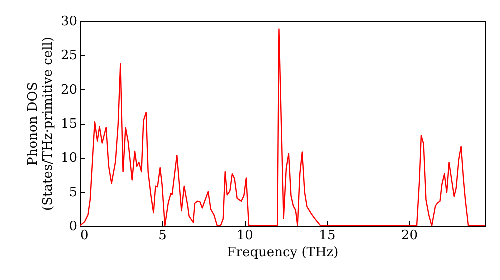 The height and width of the screenshot is (280, 500). I want to click on x-tick-label: 0, so click(84, 236).